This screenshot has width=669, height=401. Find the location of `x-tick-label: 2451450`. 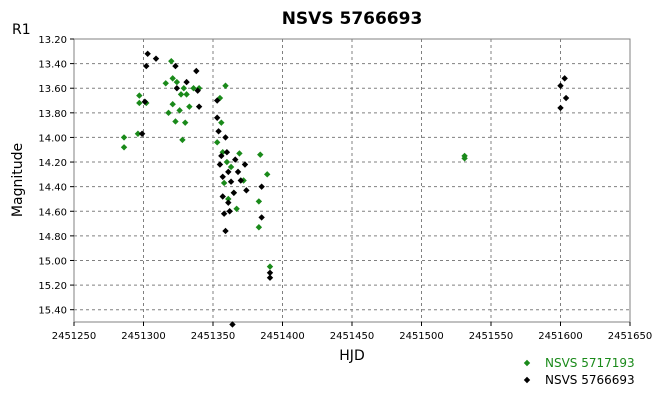

x-tick-label: 2451450 is located at coordinates (352, 336).